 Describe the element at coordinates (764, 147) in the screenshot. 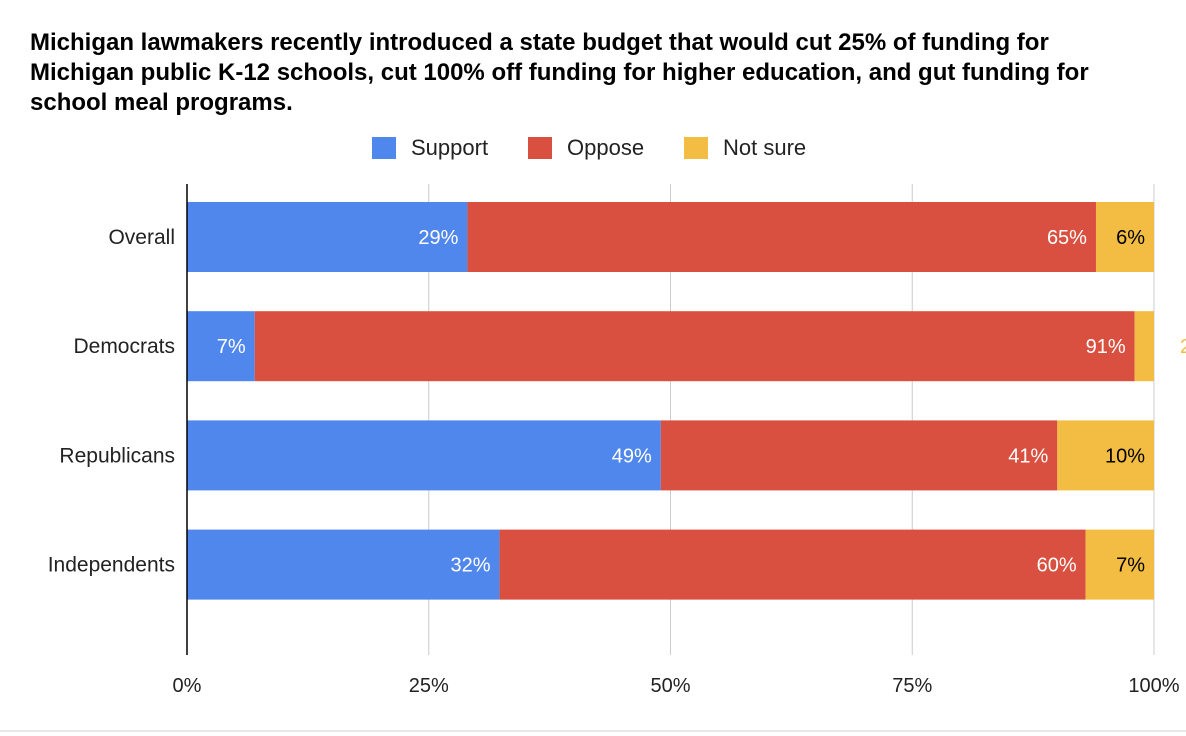

I see `legend-label-2: Not sure` at that location.